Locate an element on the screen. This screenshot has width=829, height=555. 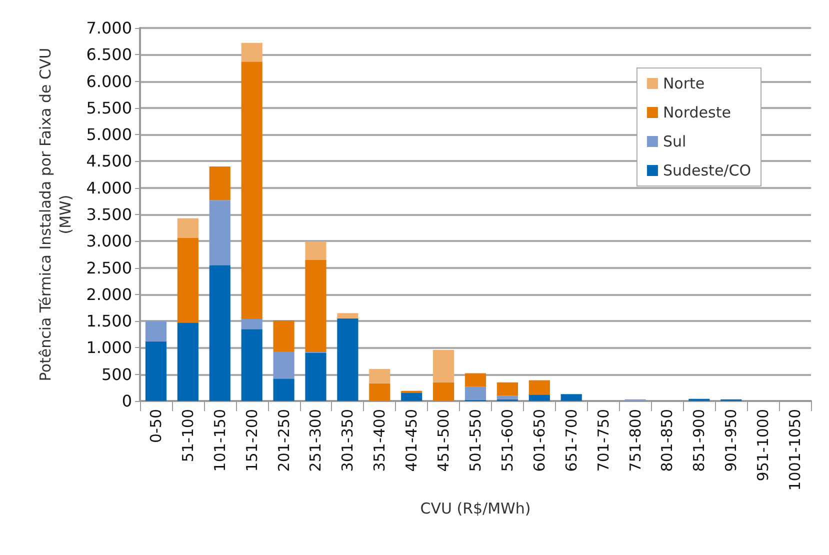
x-tick-label: 251-300 is located at coordinates (315, 440).